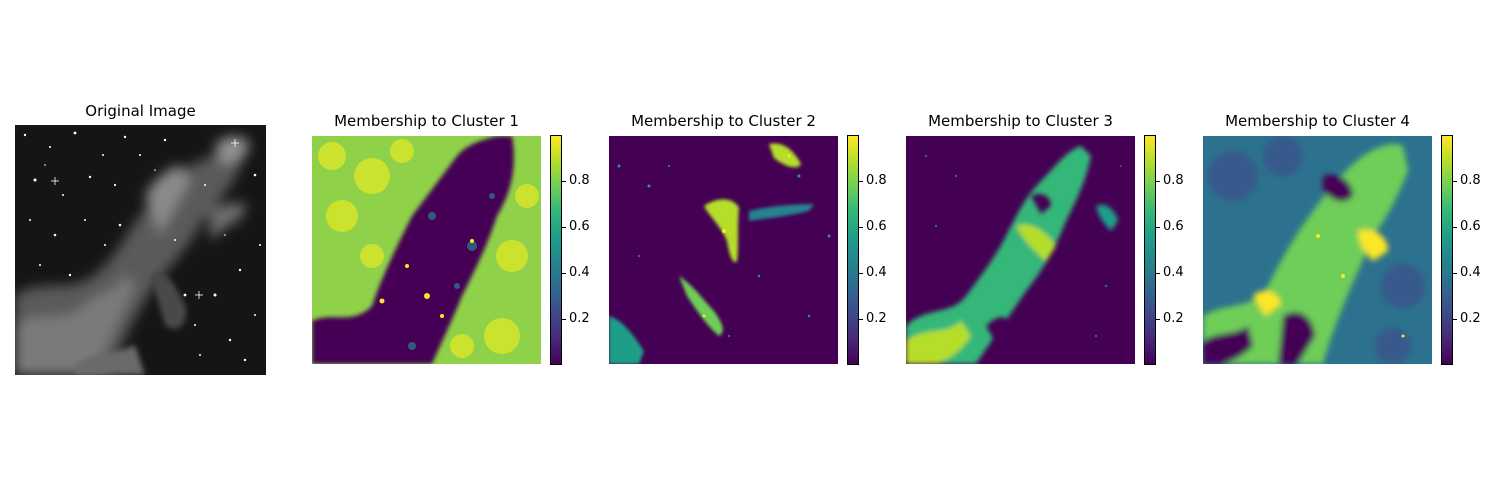 This screenshot has width=1500, height=500. What do you see at coordinates (1447, 250) in the screenshot?
I see `cluster-4-colorbar` at bounding box center [1447, 250].